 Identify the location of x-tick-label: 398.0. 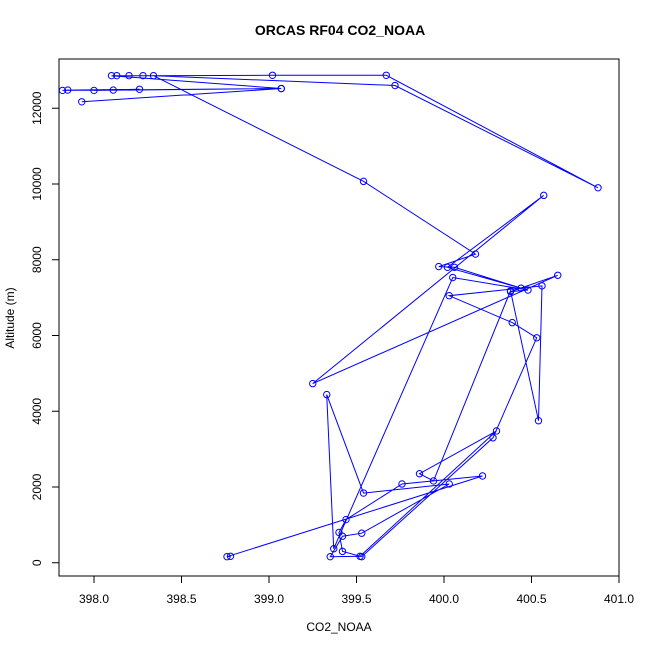
(94, 599).